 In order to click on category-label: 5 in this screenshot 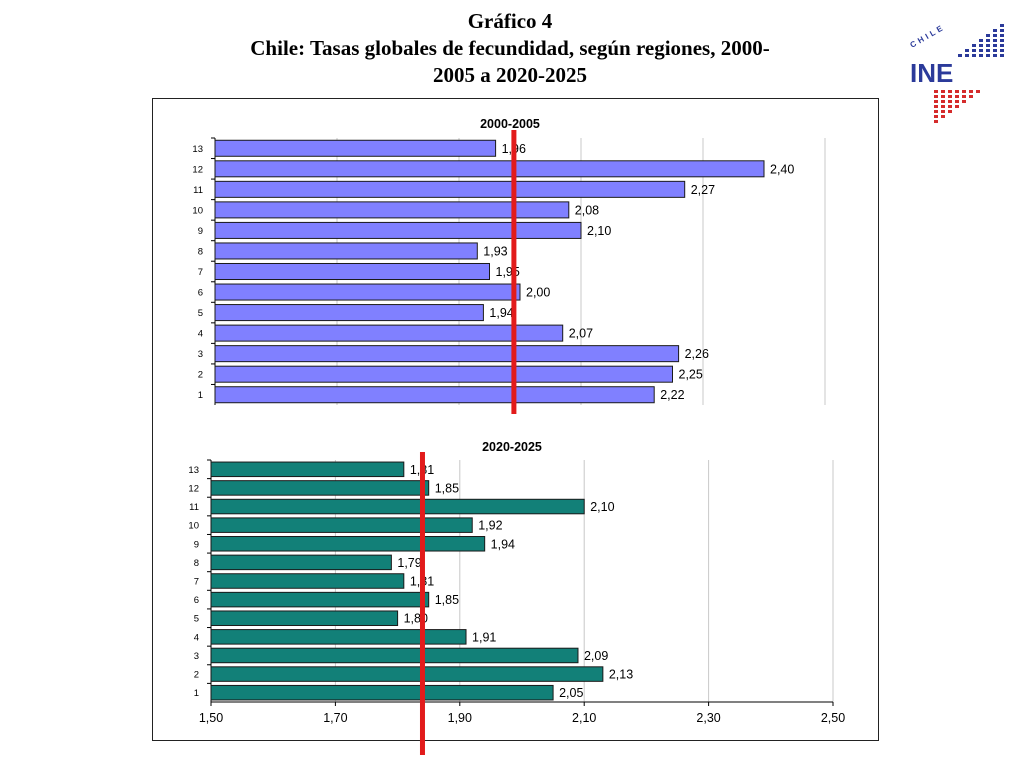, I will do `click(196, 619)`.